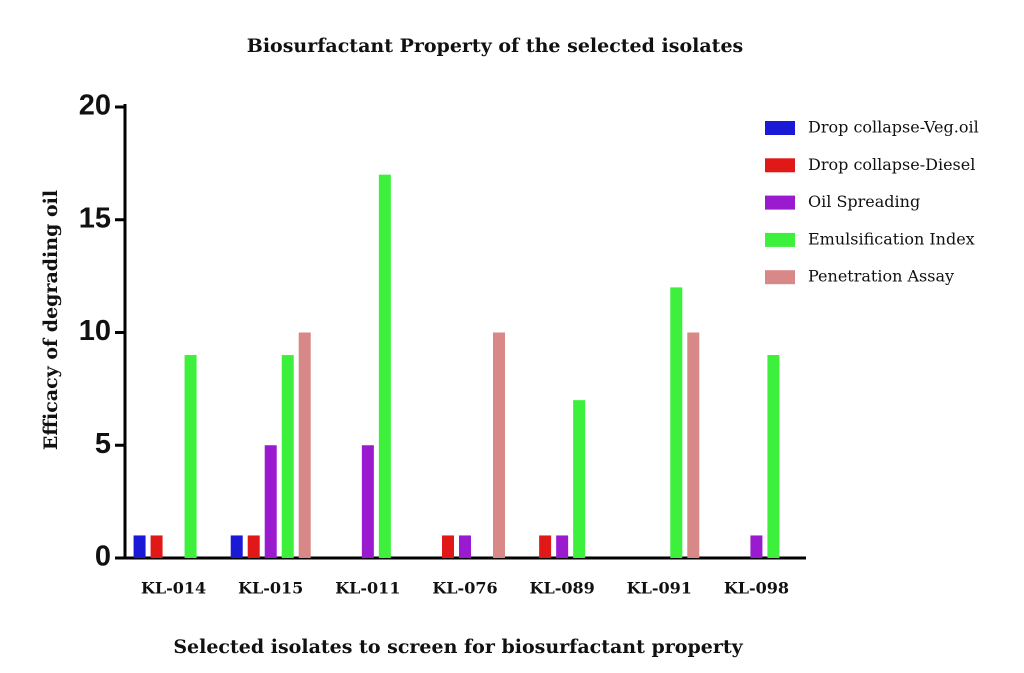 Image resolution: width=1024 pixels, height=673 pixels. What do you see at coordinates (891, 238) in the screenshot?
I see `legend-label: Emulsification Index` at bounding box center [891, 238].